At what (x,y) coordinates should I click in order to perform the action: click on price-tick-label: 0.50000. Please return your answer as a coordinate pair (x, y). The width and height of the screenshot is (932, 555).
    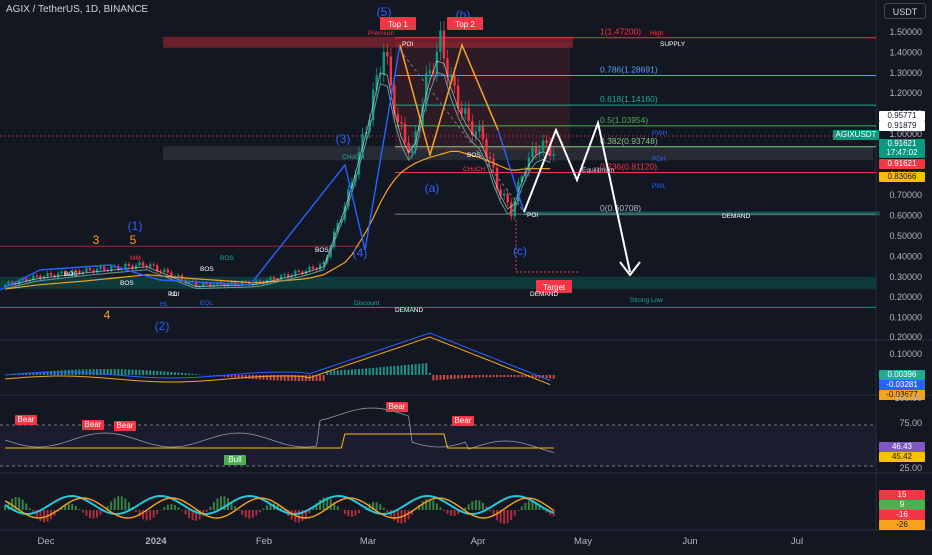
    Looking at the image, I should click on (905, 236).